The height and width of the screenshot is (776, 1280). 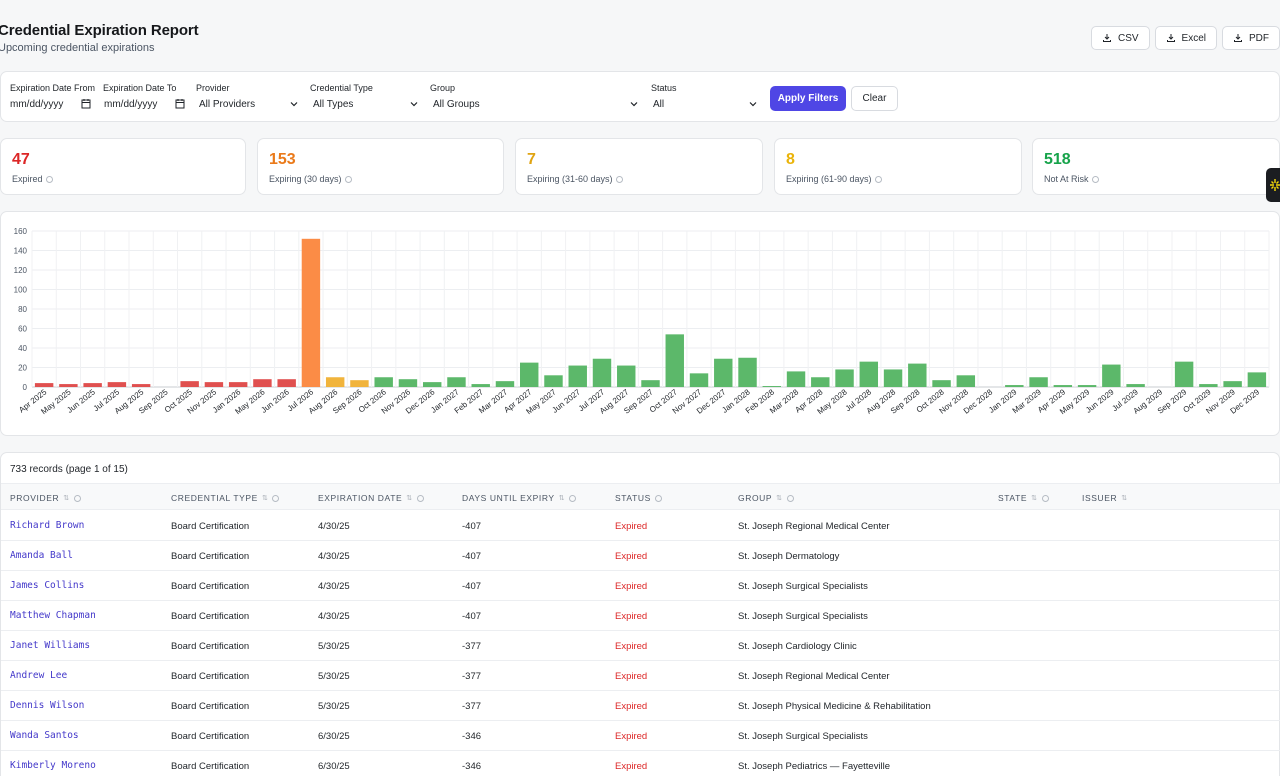 I want to click on records-count: 733 records (page 1 of 15), so click(x=69, y=469).